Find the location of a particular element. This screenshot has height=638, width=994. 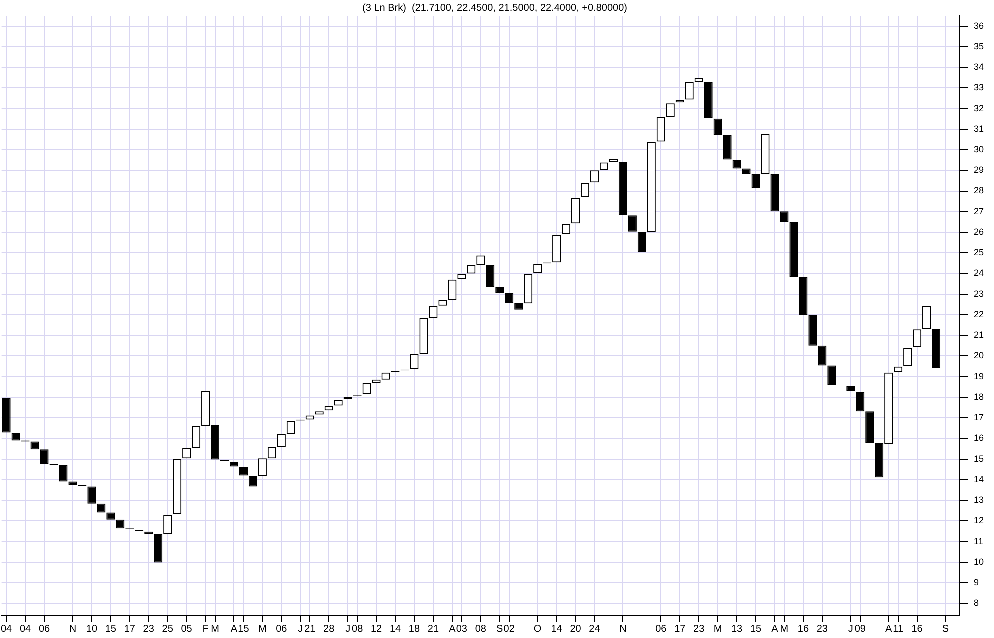

y-tick-label: 33 is located at coordinates (979, 87).